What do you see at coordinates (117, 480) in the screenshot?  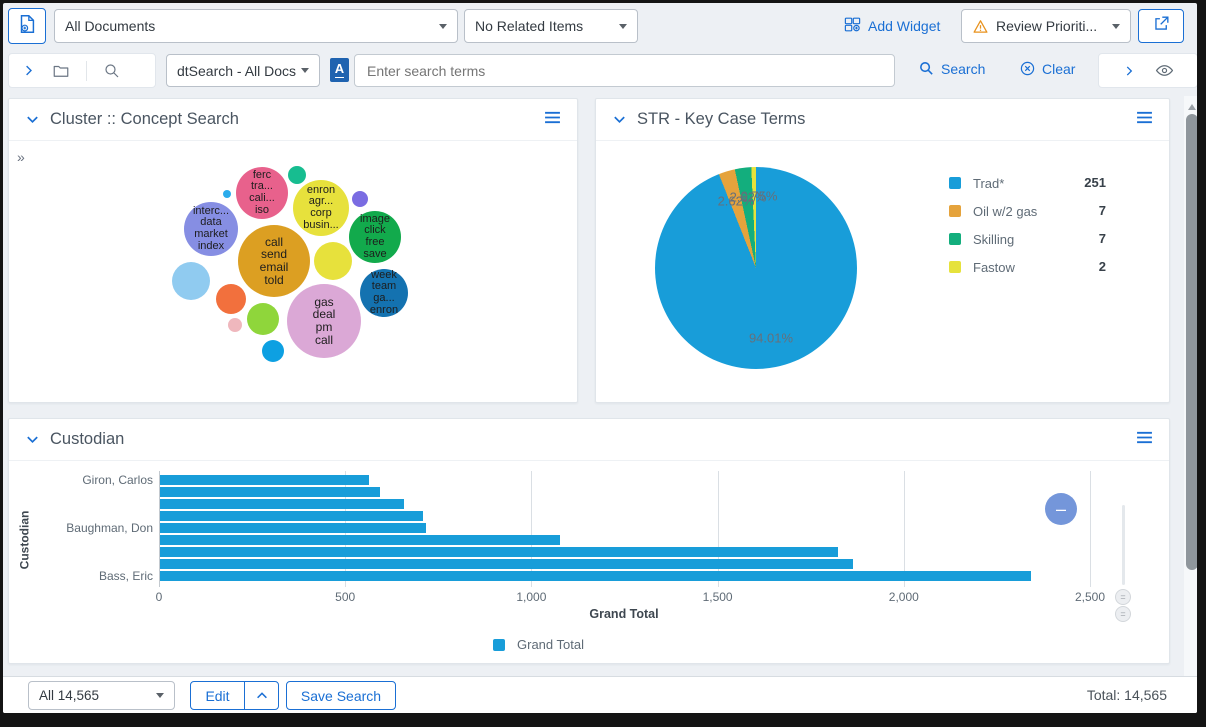 I see `custodian-category-label: Giron, Carlos` at bounding box center [117, 480].